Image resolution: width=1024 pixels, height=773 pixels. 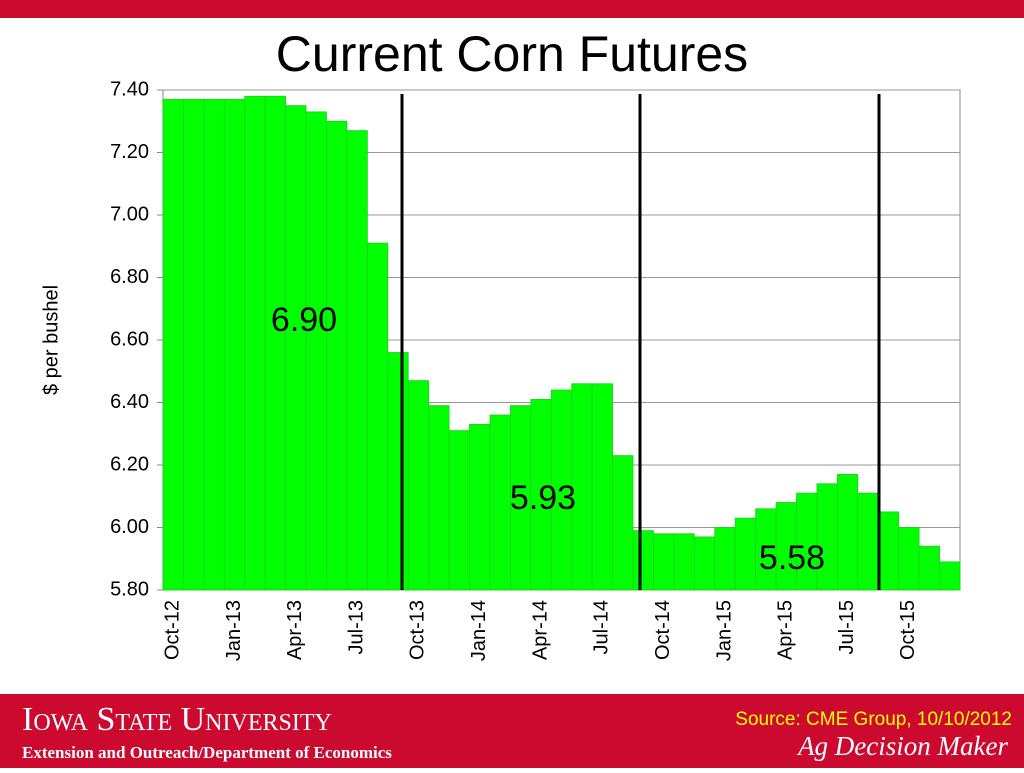 I want to click on x-tick-label: Oct-14, so click(x=663, y=630).